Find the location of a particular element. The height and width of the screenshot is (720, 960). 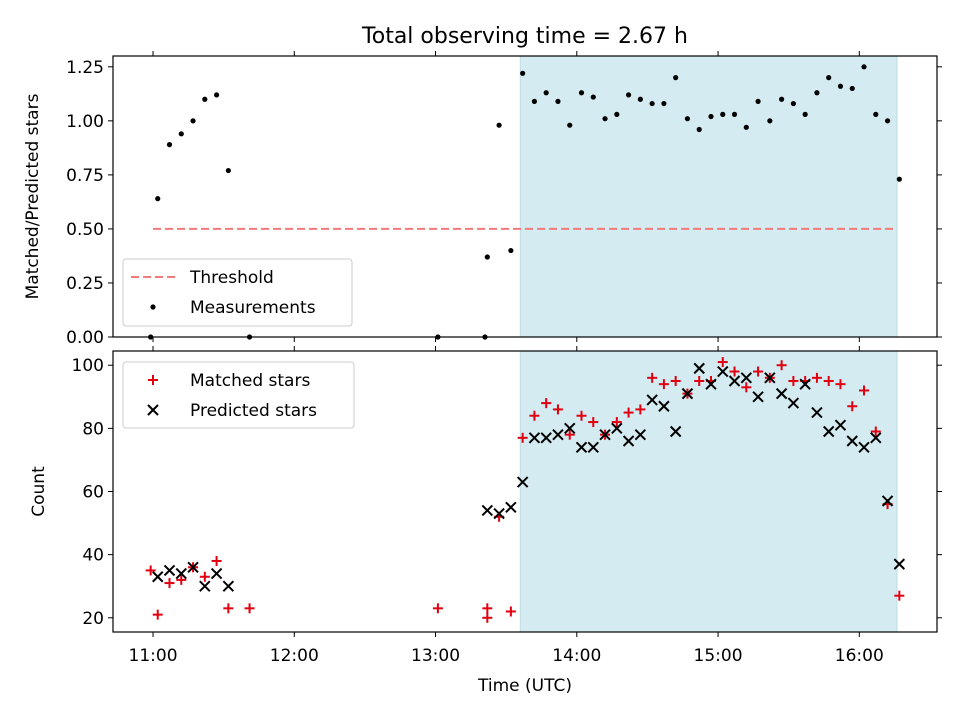

y-tick-label: 80 is located at coordinates (93, 429).